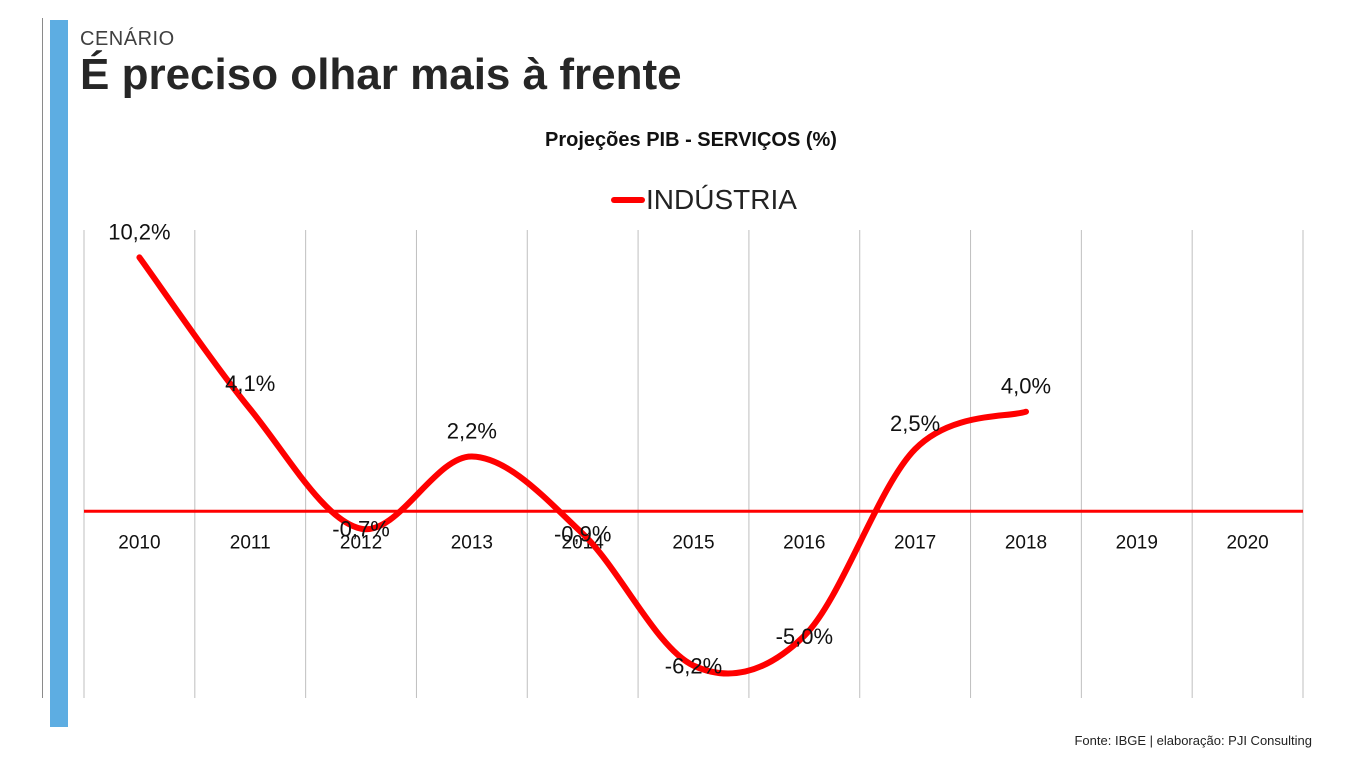 The width and height of the screenshot is (1366, 768). I want to click on section-label: CENÁRIO, so click(127, 39).